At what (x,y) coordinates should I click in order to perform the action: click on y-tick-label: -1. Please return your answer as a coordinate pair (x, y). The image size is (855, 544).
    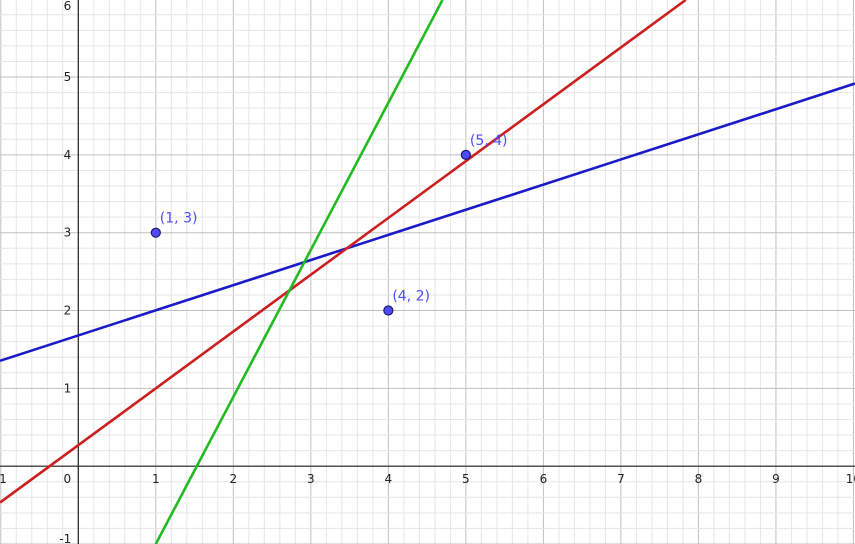
    Looking at the image, I should click on (65, 538).